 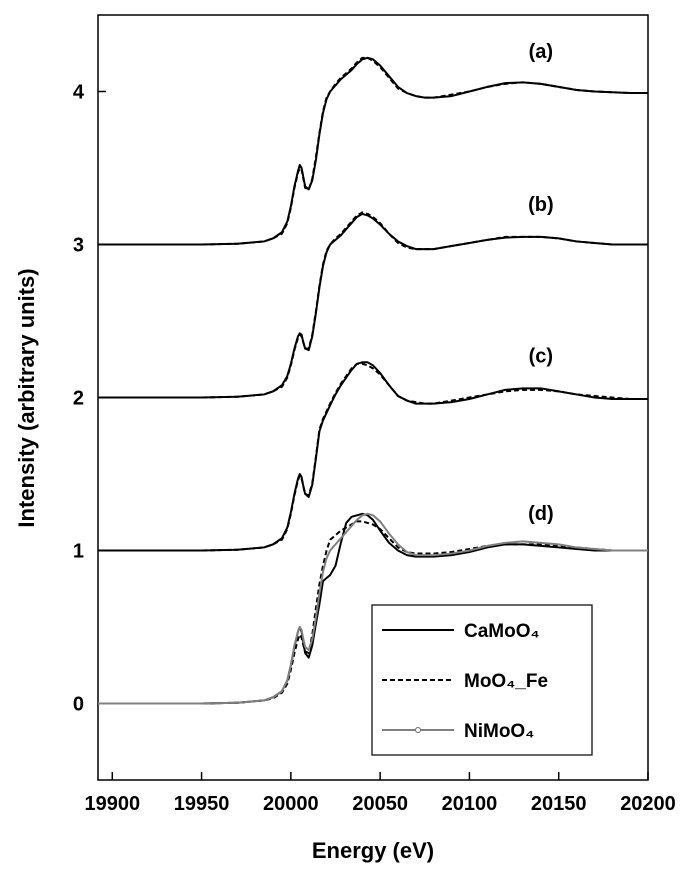 What do you see at coordinates (541, 205) in the screenshot?
I see `curve-label: (b)` at bounding box center [541, 205].